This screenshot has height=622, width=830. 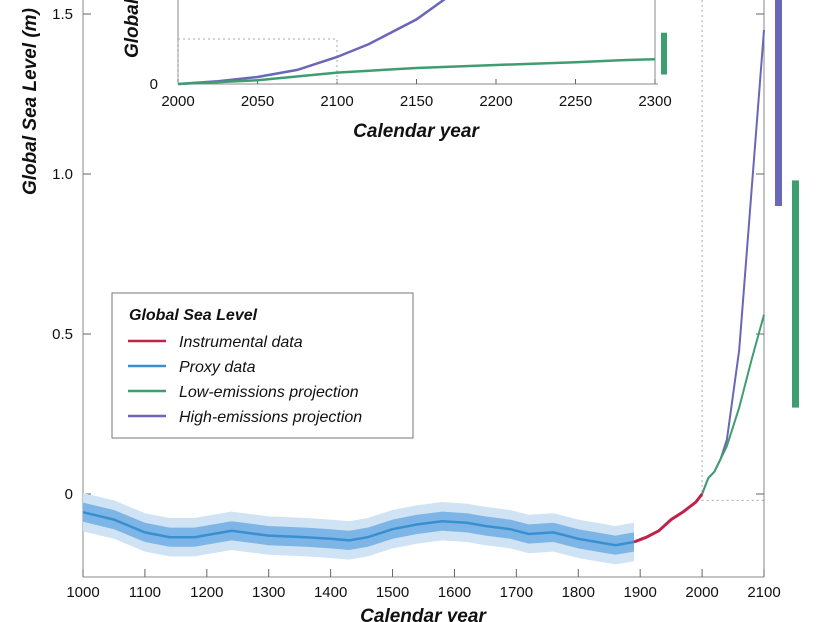 What do you see at coordinates (416, 131) in the screenshot?
I see `inset-x-axis-label: Calendar year` at bounding box center [416, 131].